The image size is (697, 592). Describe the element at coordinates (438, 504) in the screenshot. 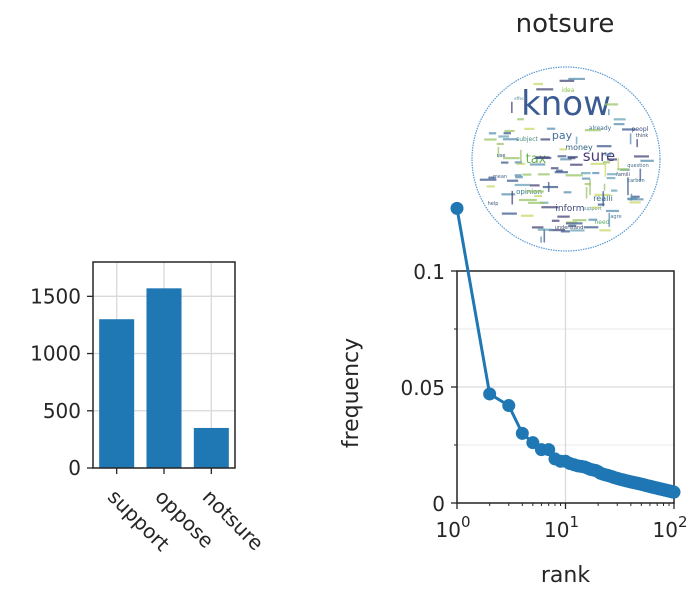

I see `line-chart-y-tick-label: 0` at that location.